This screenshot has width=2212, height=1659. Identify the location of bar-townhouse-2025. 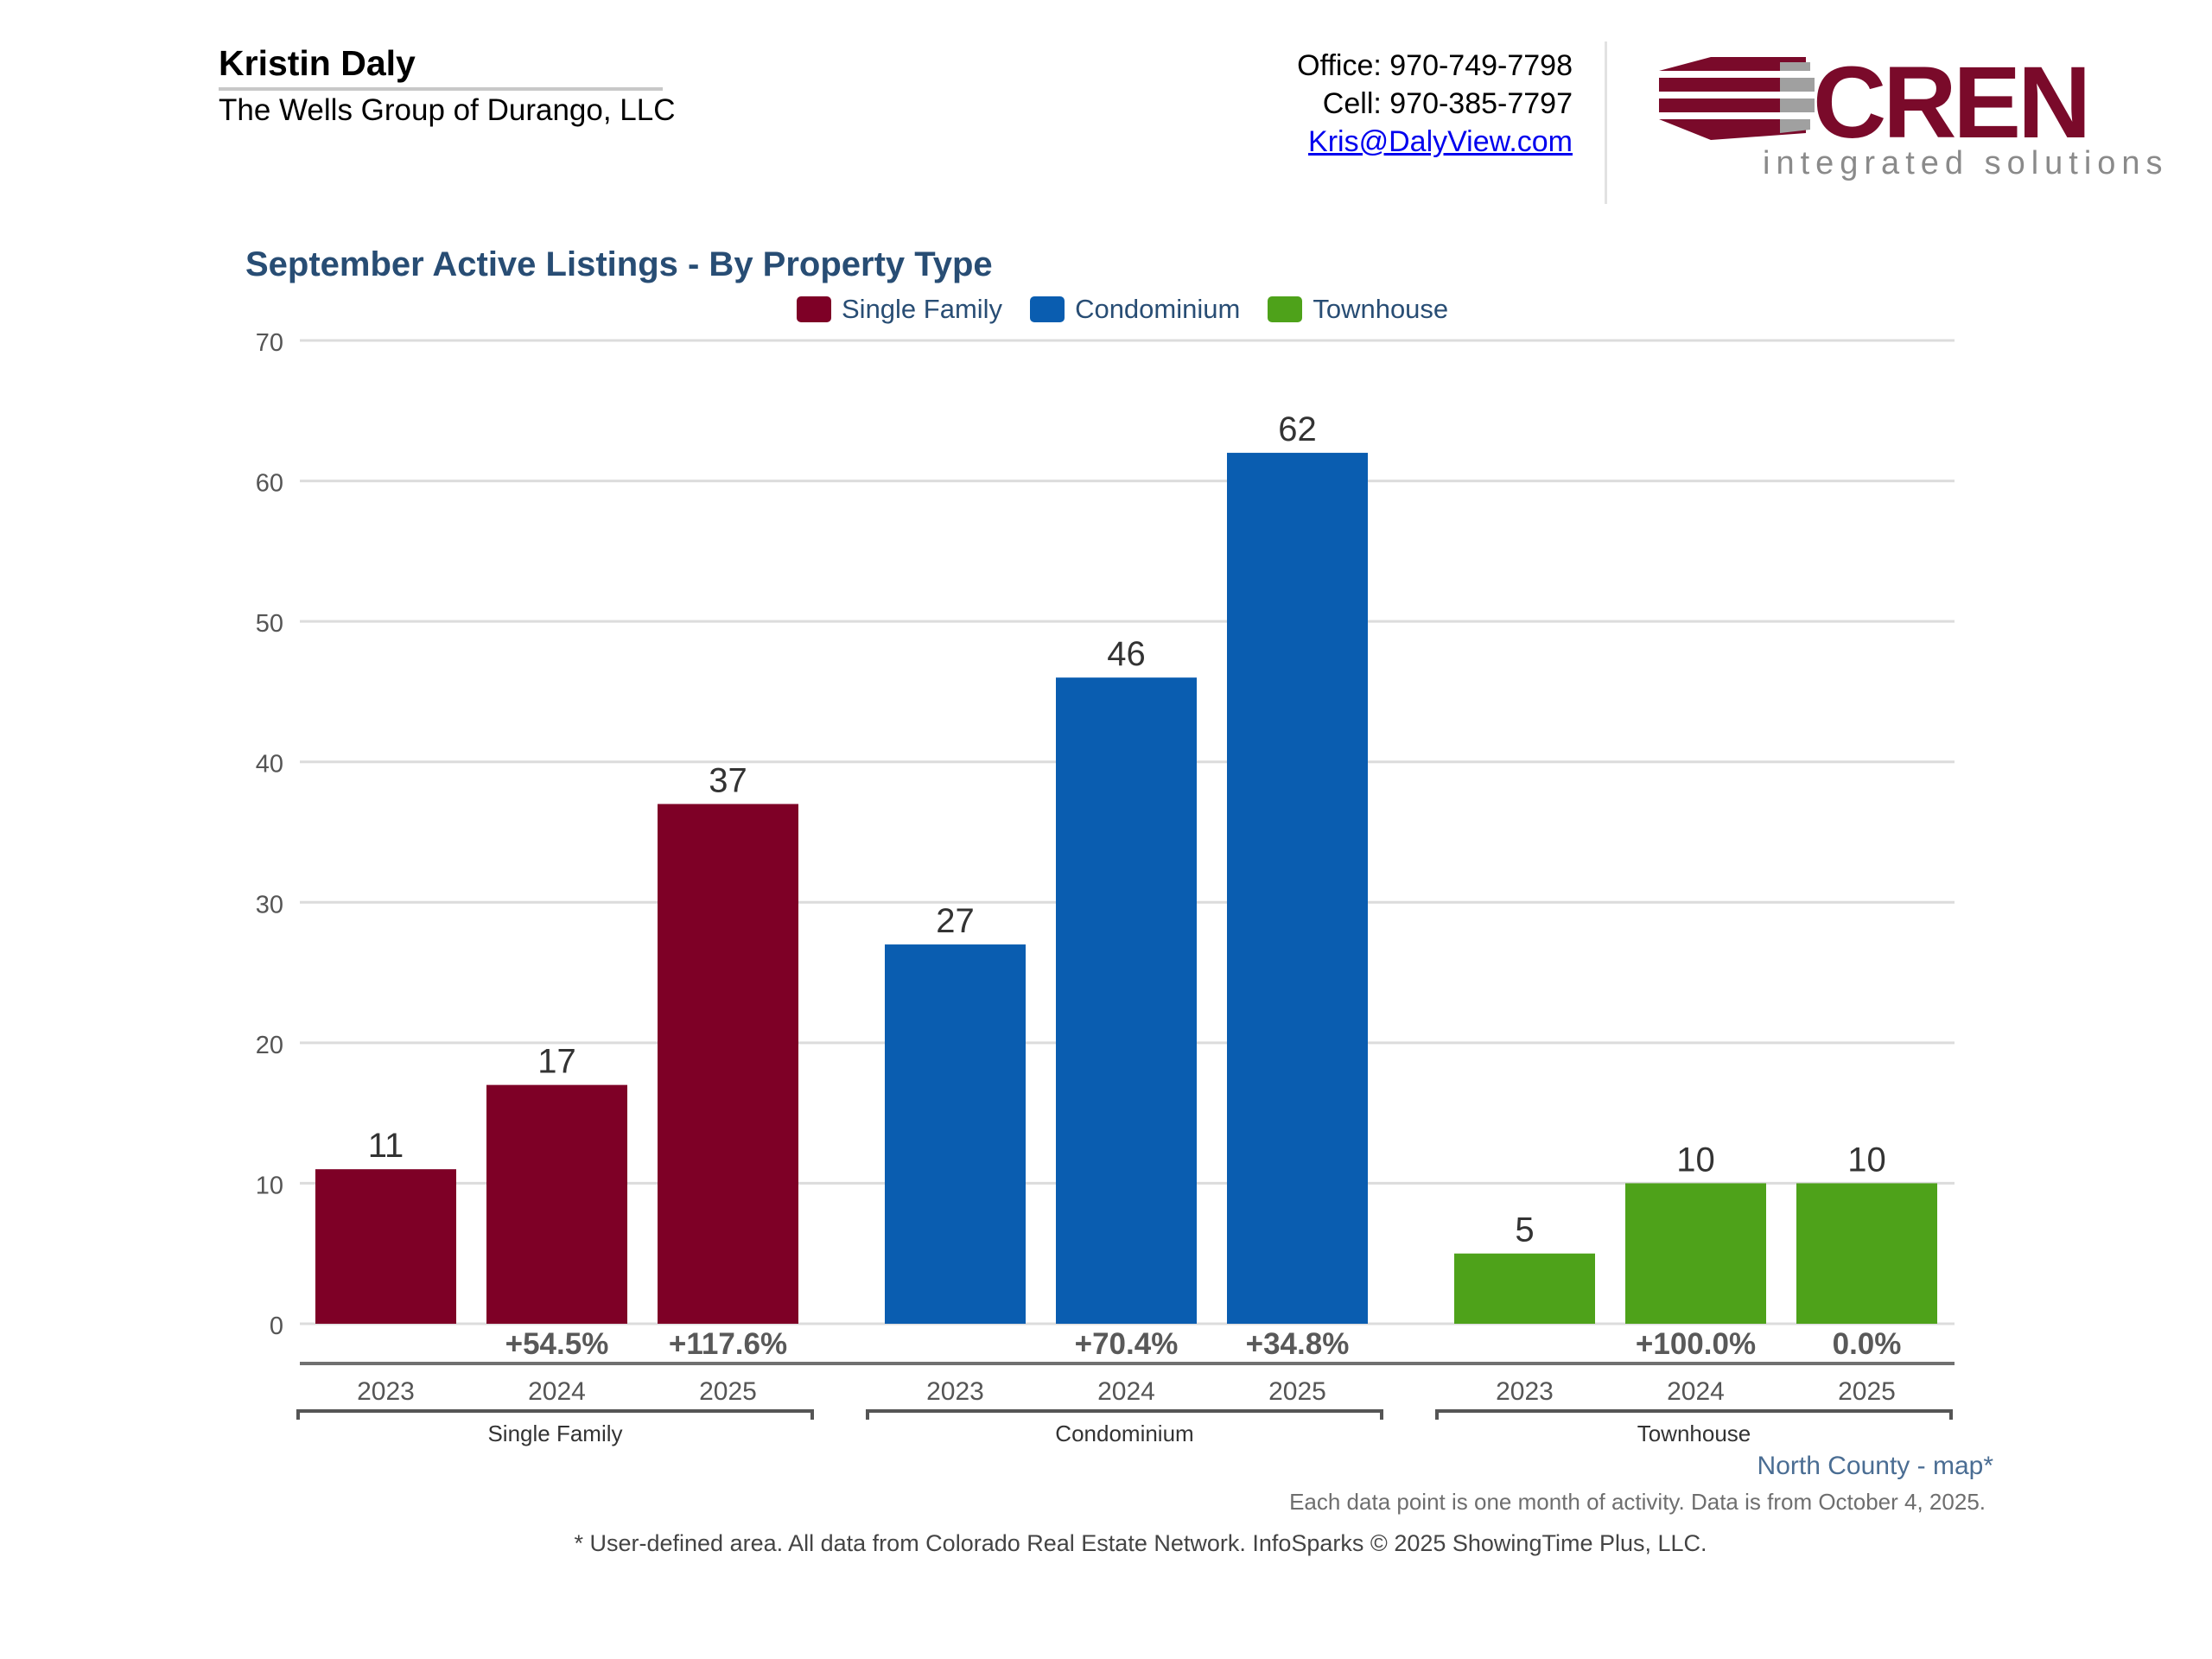
(1866, 1253).